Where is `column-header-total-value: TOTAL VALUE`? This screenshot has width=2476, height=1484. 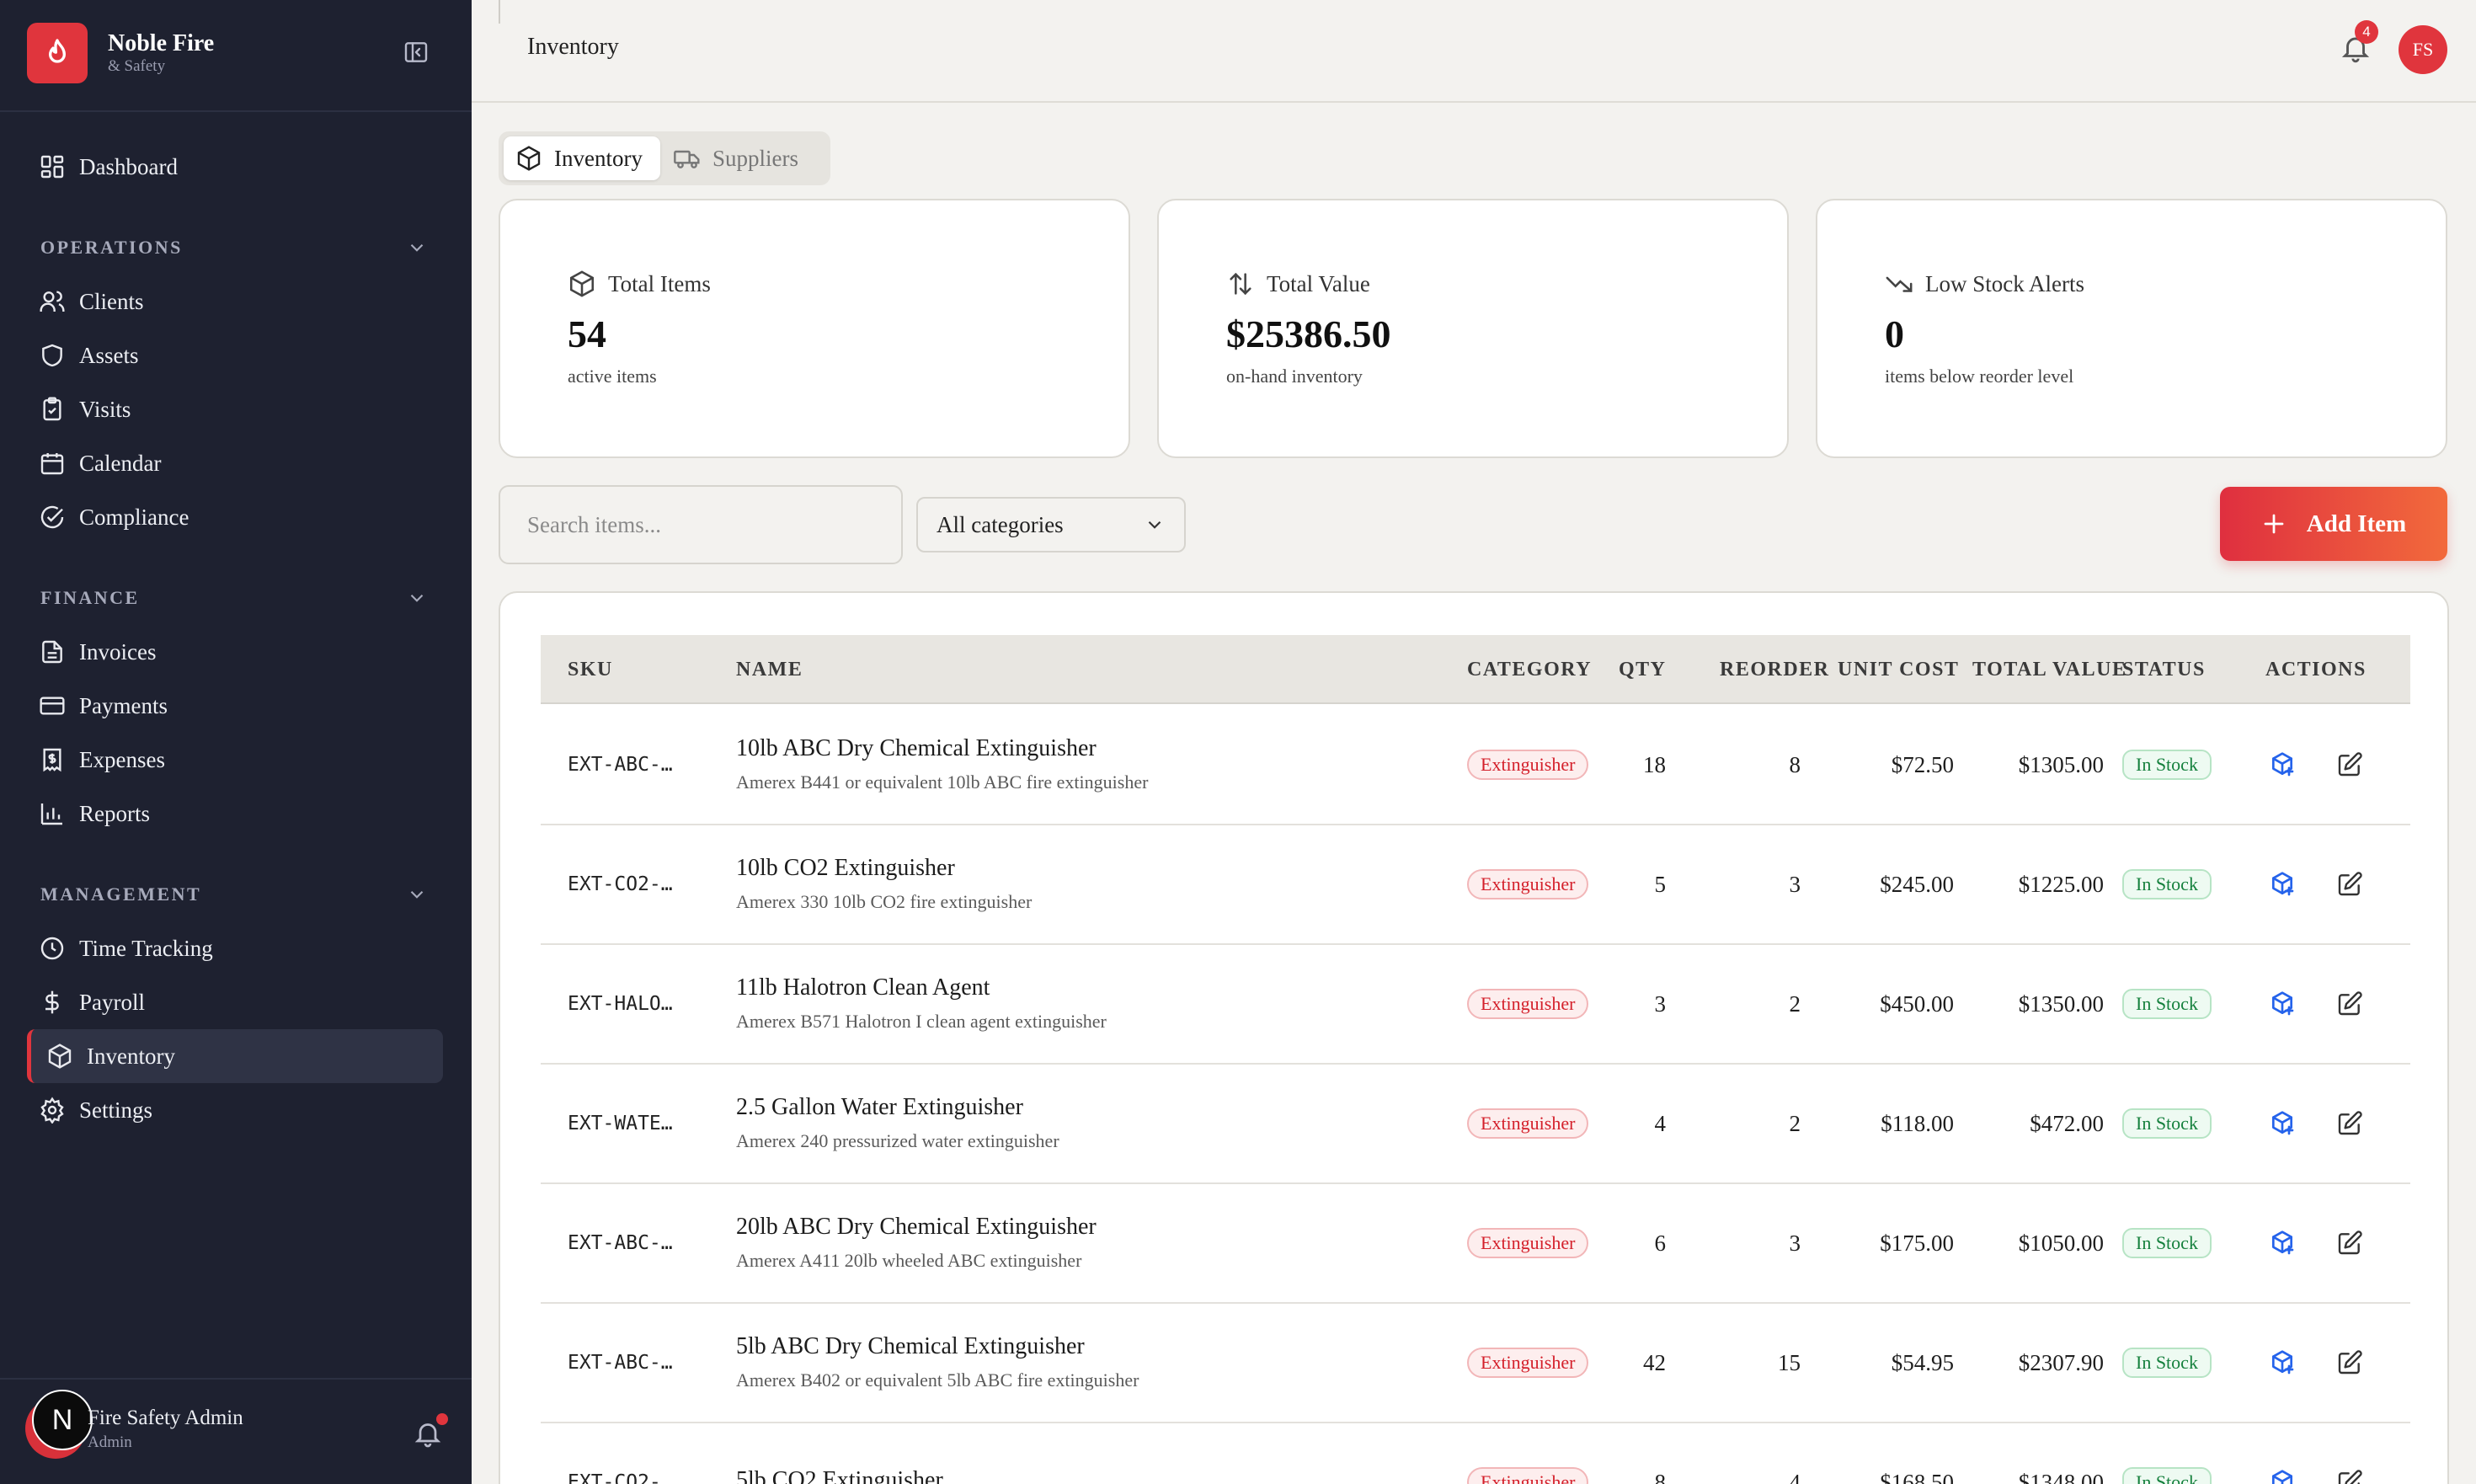
column-header-total-value: TOTAL VALUE is located at coordinates (2049, 670).